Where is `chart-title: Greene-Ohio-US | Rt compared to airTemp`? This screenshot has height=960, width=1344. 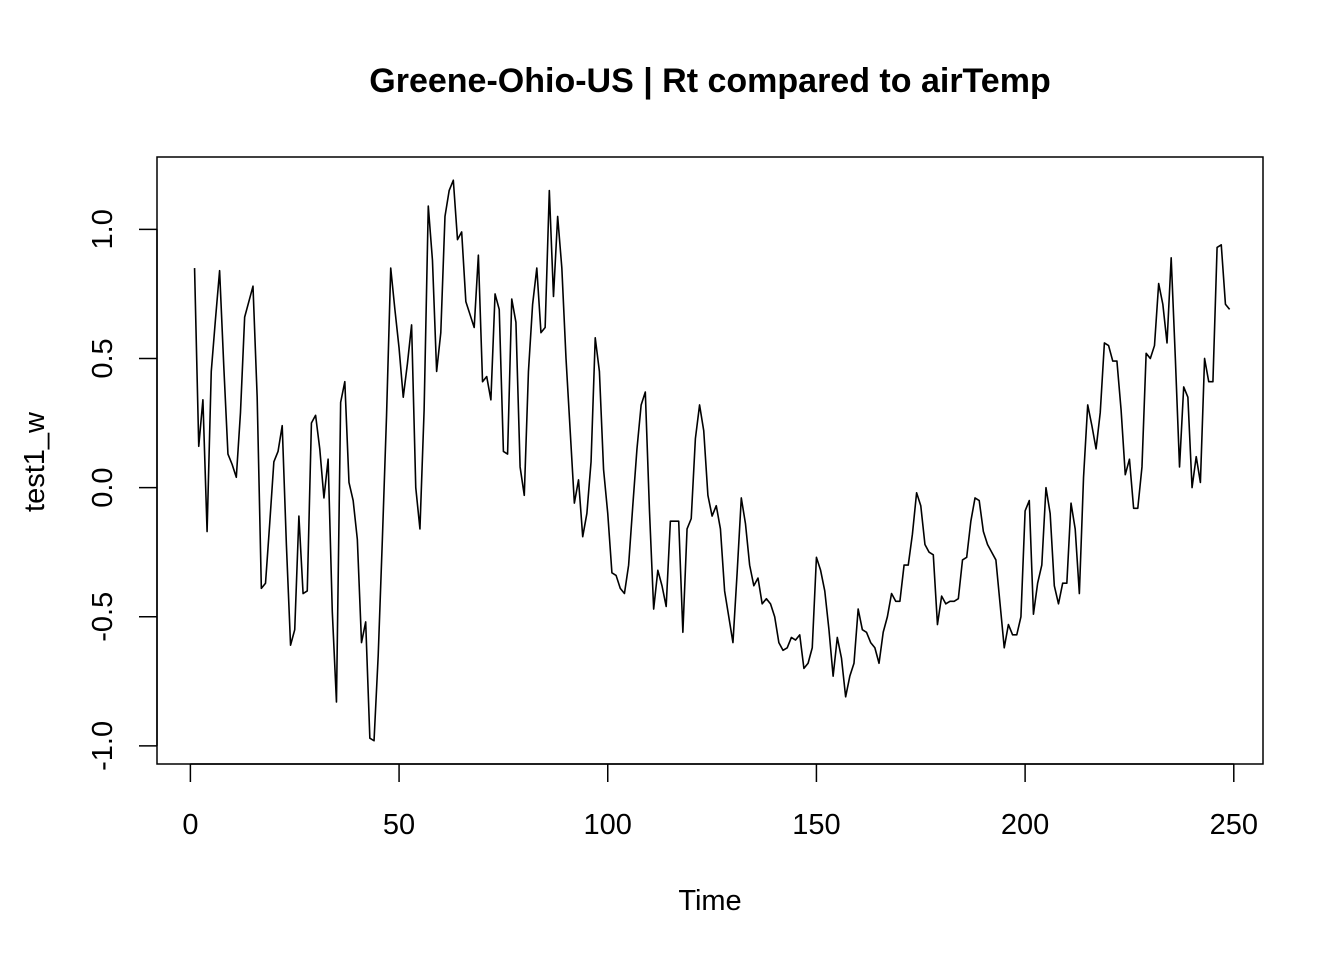
chart-title: Greene-Ohio-US | Rt compared to airTemp is located at coordinates (709, 81).